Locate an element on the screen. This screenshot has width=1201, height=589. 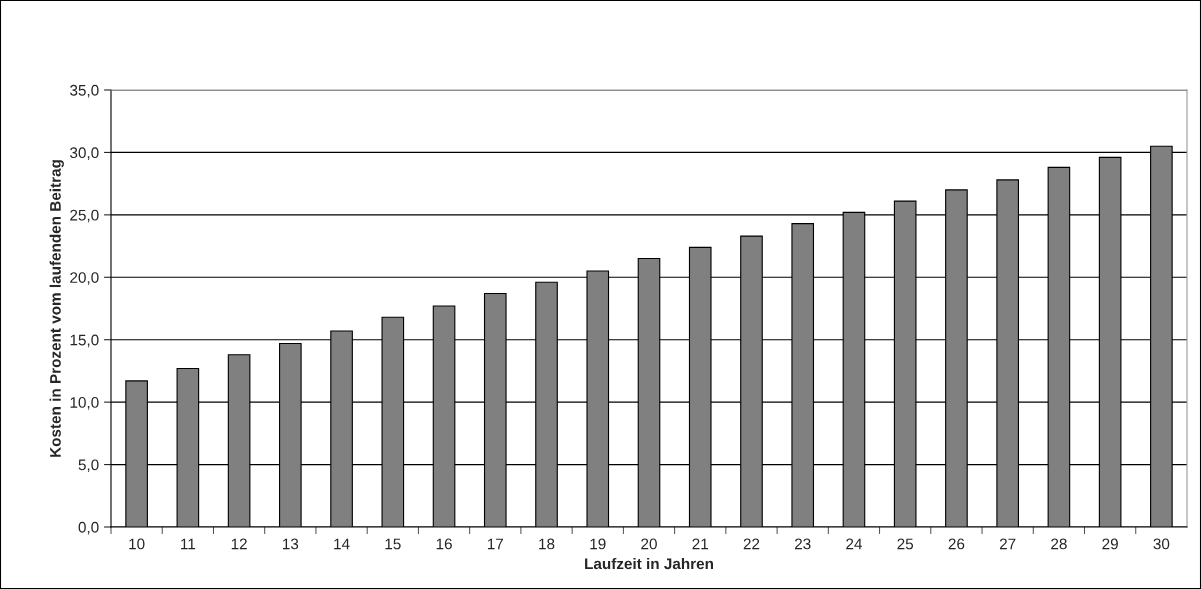
x-tick-label: 24 is located at coordinates (854, 544).